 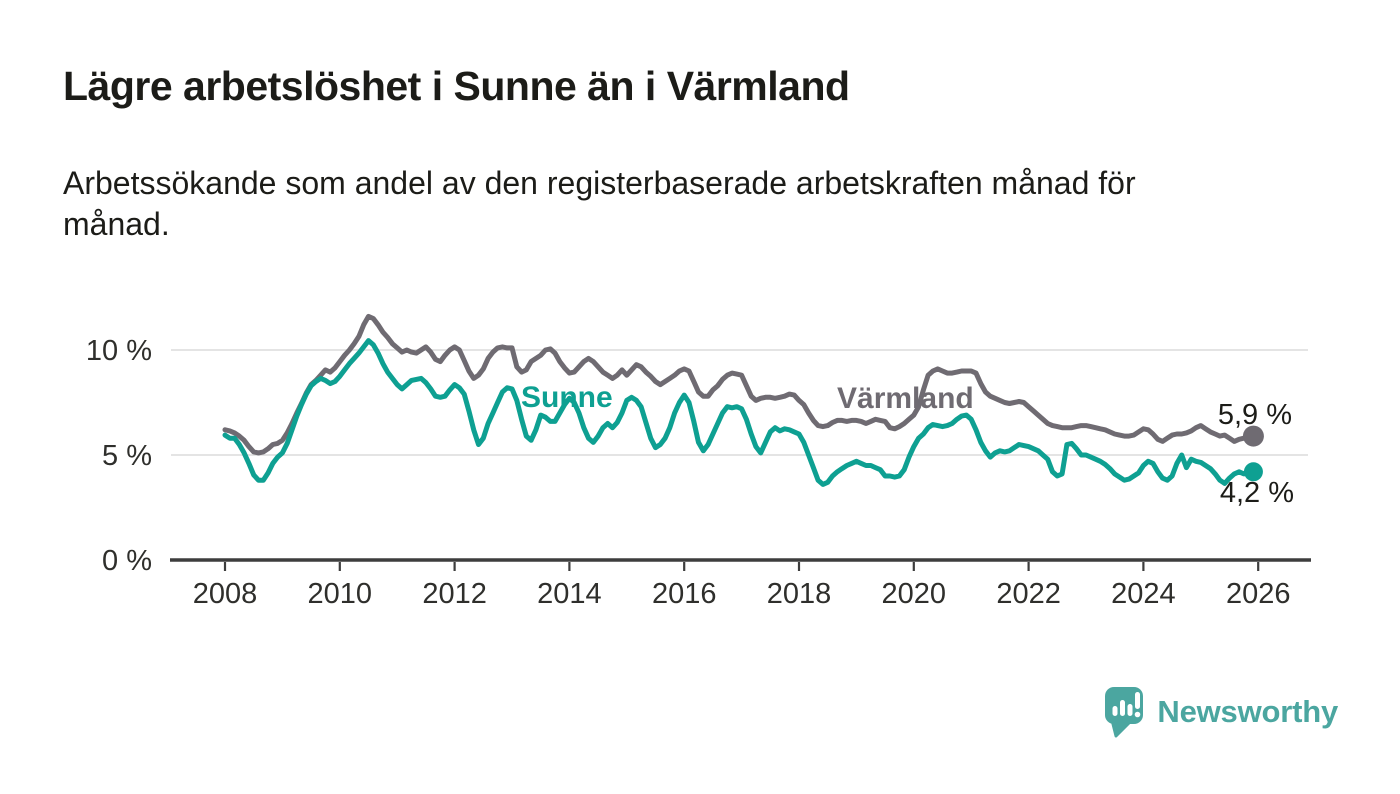 What do you see at coordinates (127, 561) in the screenshot?
I see `y-axis-label-0: 0 %` at bounding box center [127, 561].